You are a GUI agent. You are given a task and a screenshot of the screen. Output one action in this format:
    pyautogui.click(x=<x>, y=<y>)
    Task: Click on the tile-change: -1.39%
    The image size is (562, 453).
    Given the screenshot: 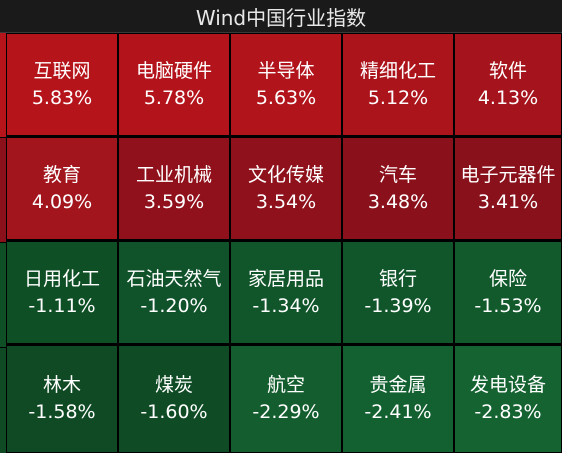 What is the action you would take?
    pyautogui.click(x=398, y=305)
    